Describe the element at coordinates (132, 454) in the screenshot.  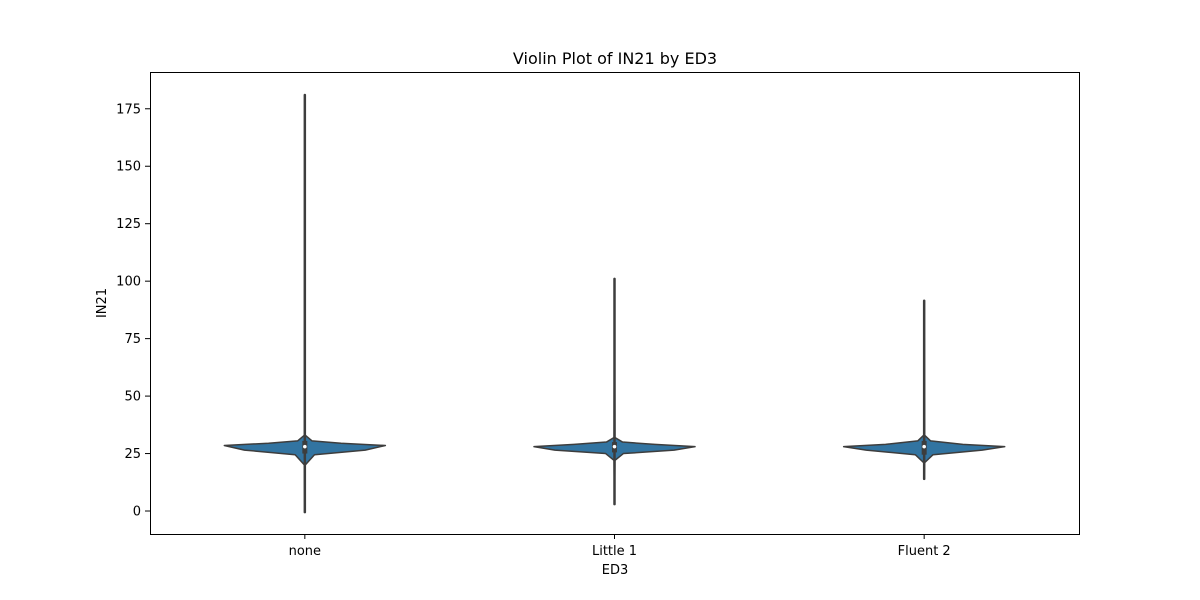
I see `y-tick-label: 25` at that location.